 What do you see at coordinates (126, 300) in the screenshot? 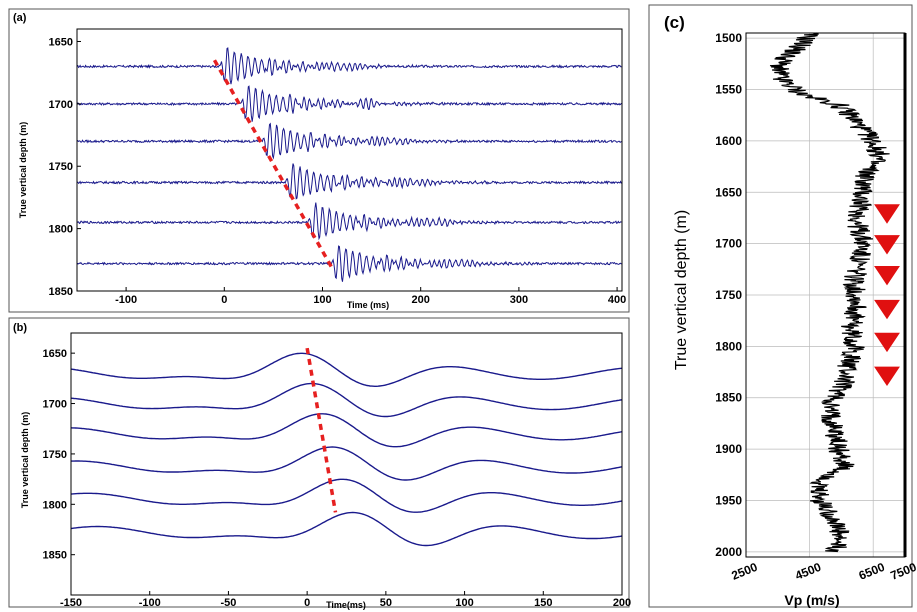
I see `a-xtick-label: -100` at bounding box center [126, 300].